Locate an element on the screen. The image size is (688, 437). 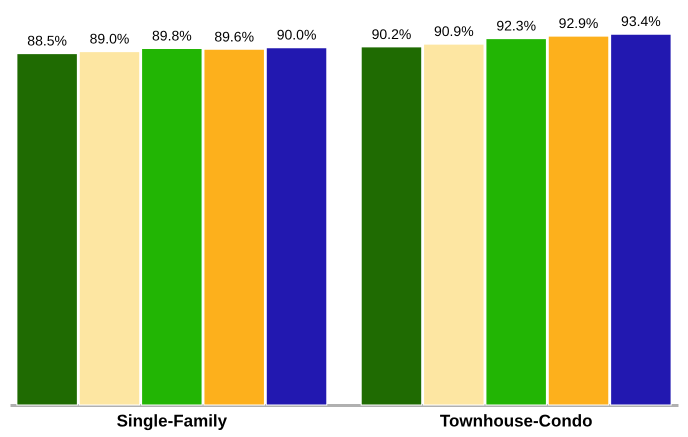
data-label: 88.5% is located at coordinates (47, 40).